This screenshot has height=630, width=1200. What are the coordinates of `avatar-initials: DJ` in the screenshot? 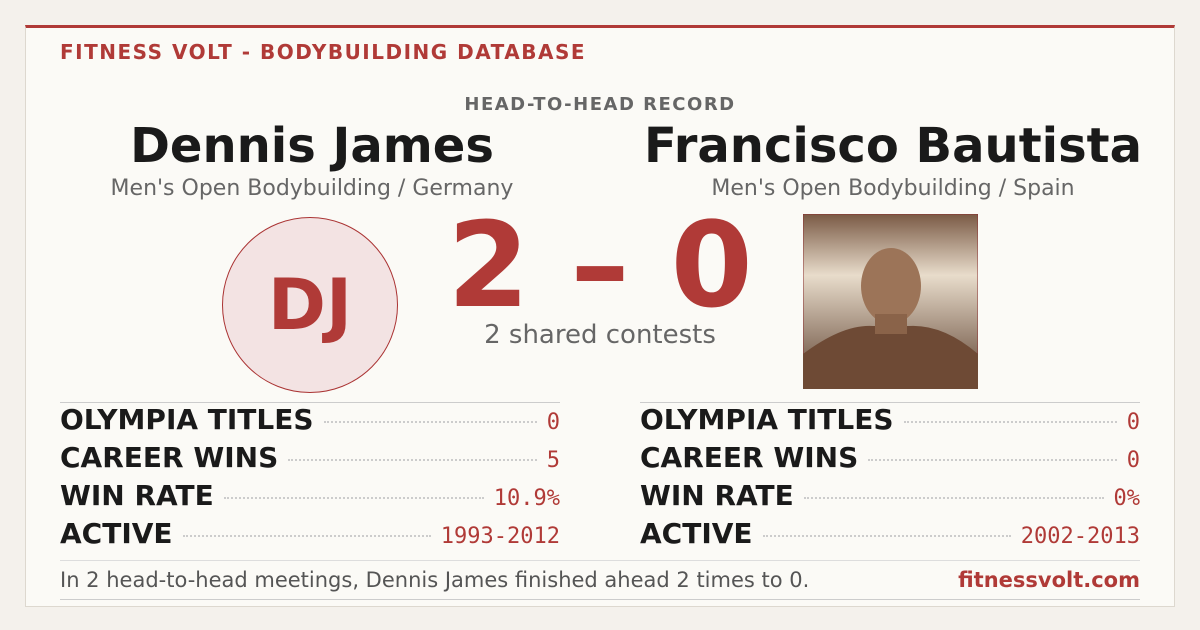 It's located at (310, 305).